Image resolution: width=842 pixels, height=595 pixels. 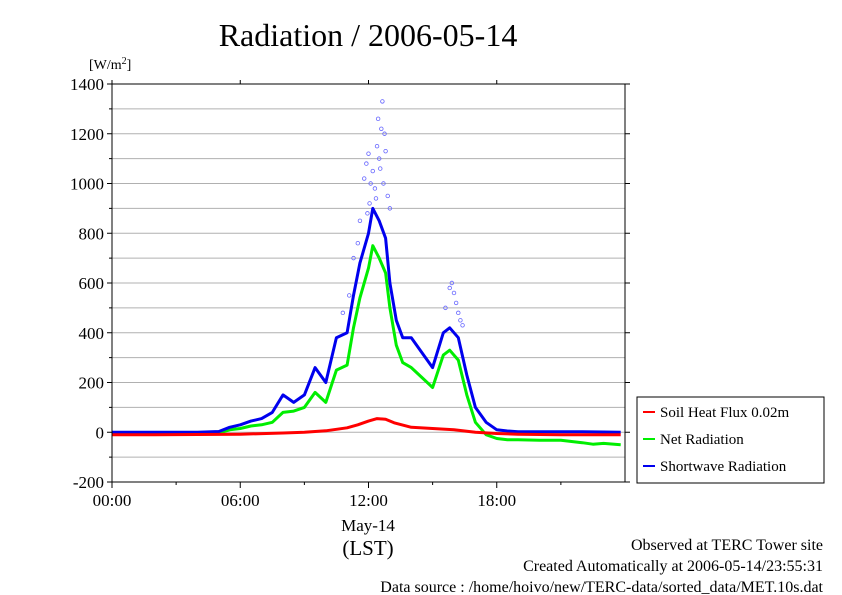 What do you see at coordinates (368, 500) in the screenshot?
I see `x-tick-label: 12:00` at bounding box center [368, 500].